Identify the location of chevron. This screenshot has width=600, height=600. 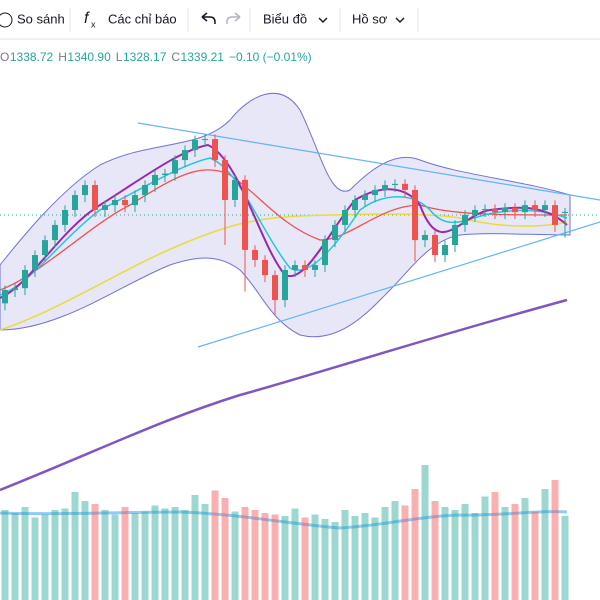
(400, 20).